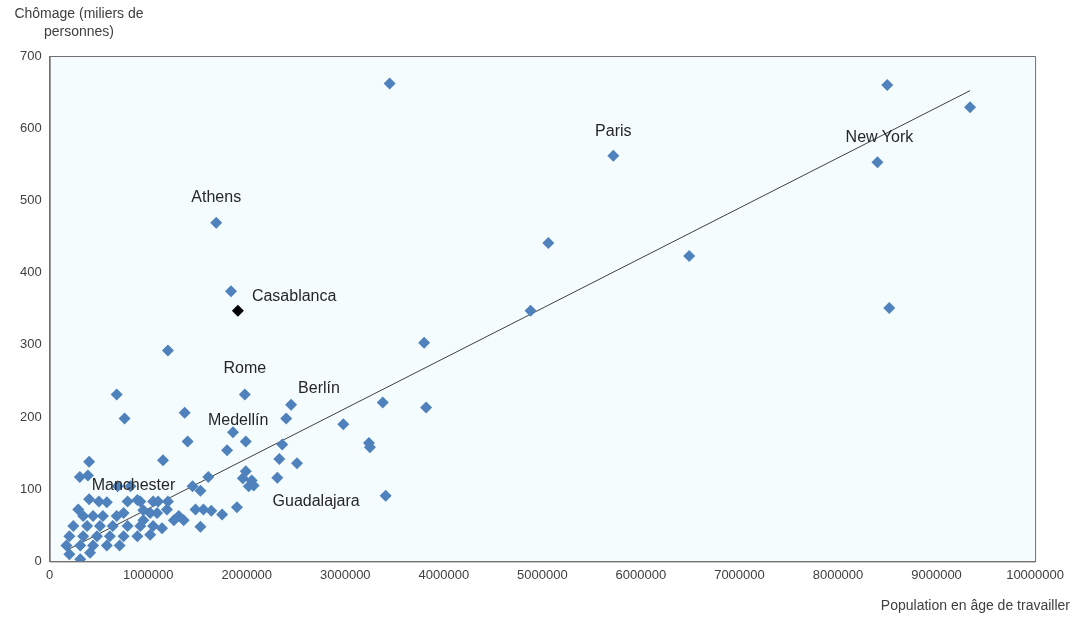 Image resolution: width=1078 pixels, height=619 pixels. What do you see at coordinates (319, 388) in the screenshot?
I see `annotation: Berlín` at bounding box center [319, 388].